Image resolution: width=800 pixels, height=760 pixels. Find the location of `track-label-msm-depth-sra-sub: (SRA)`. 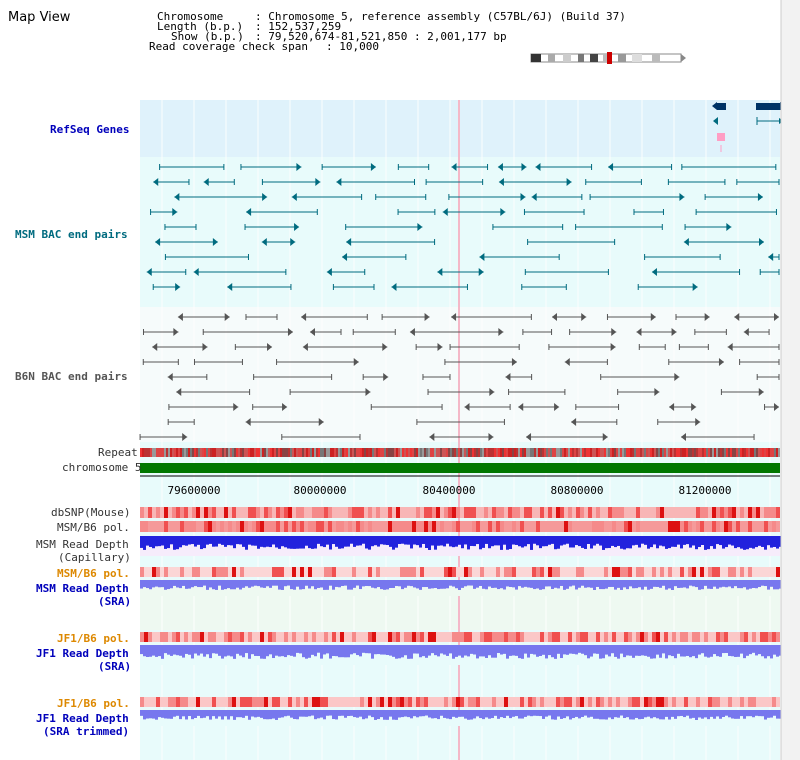

track-label-msm-depth-sra-sub: (SRA) is located at coordinates (115, 601).